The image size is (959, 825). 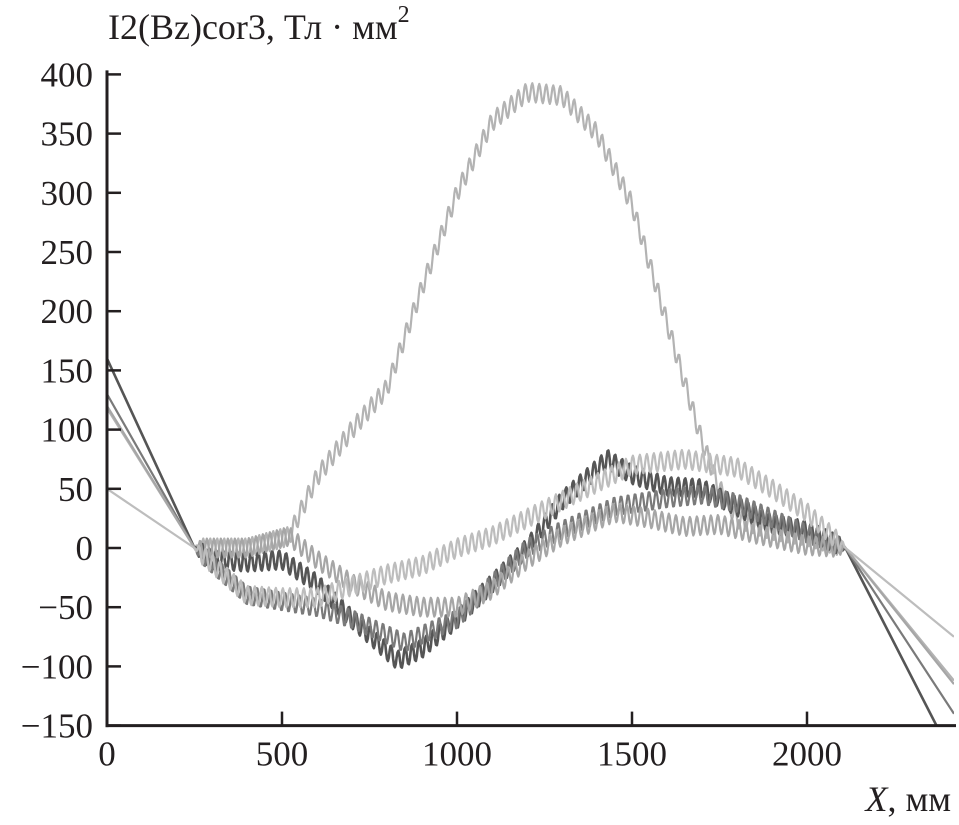 What do you see at coordinates (107, 754) in the screenshot?
I see `x-tick-label: 0` at bounding box center [107, 754].